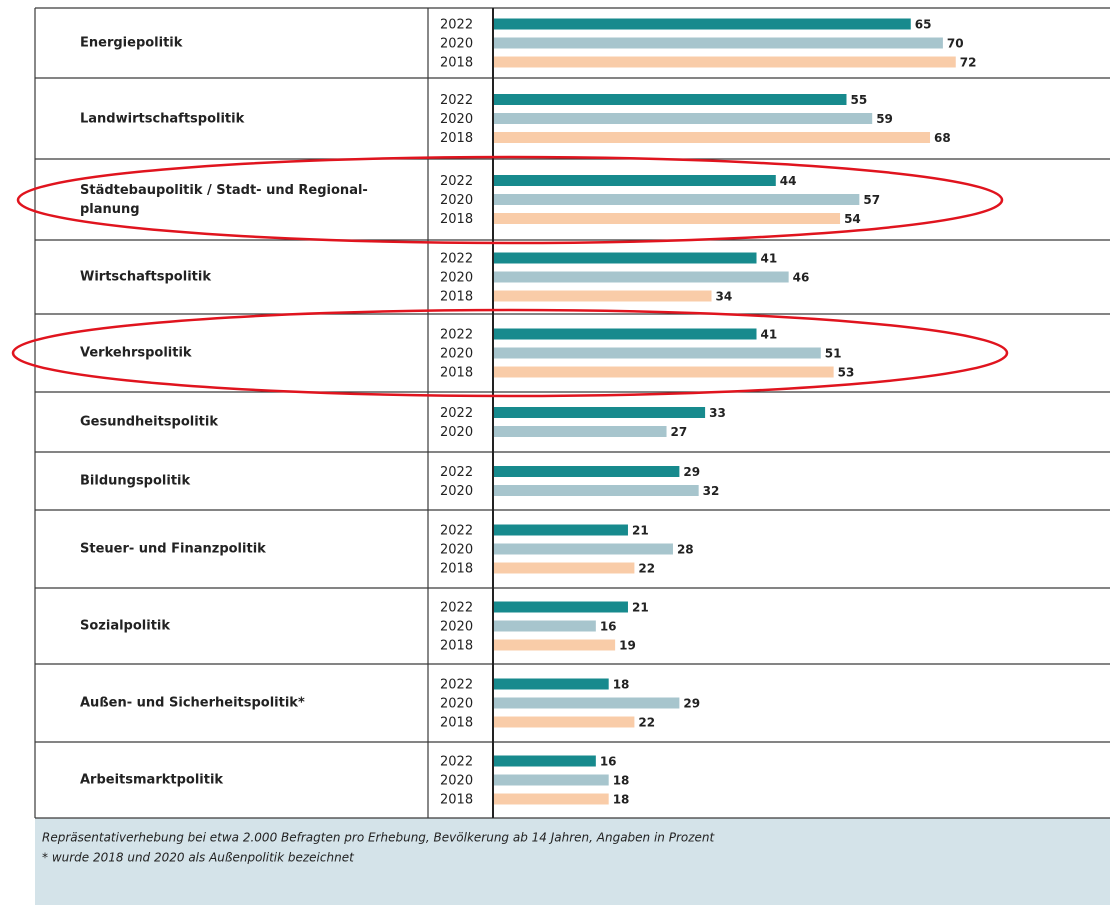 Image resolution: width=1110 pixels, height=905 pixels. What do you see at coordinates (871, 200) in the screenshot?
I see `value-label: 57` at bounding box center [871, 200].